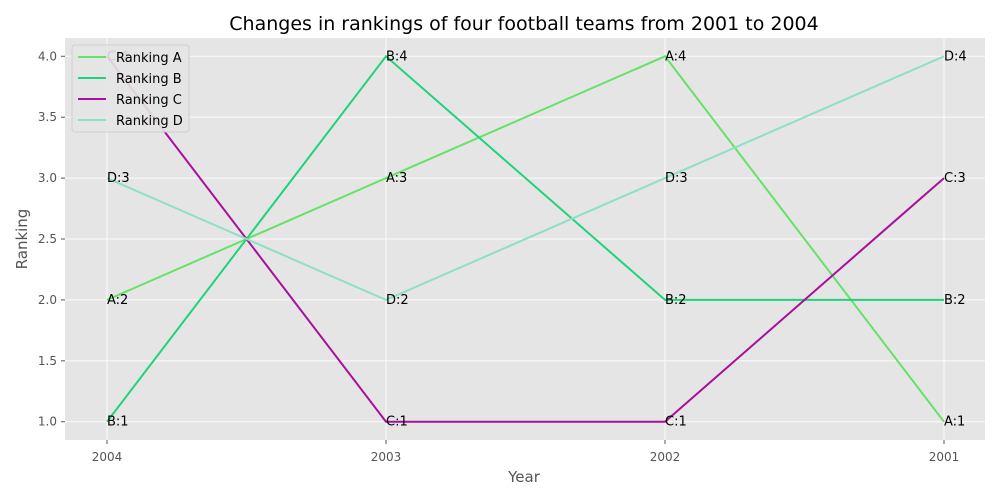 This screenshot has height=500, width=1000. What do you see at coordinates (107, 457) in the screenshot?
I see `x-tick-label: 2004` at bounding box center [107, 457].